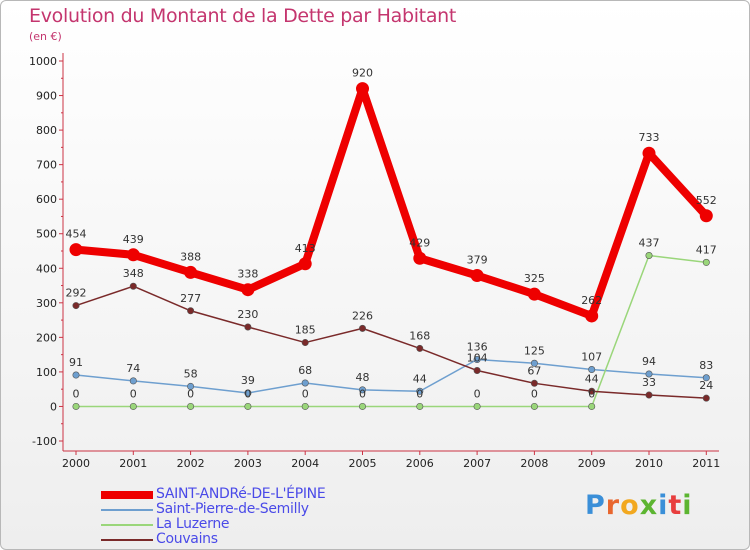 Image resolution: width=750 pixels, height=550 pixels. I want to click on legend-item: SAINT-ANDRé-DE-L'ÉPINE, so click(213, 494).